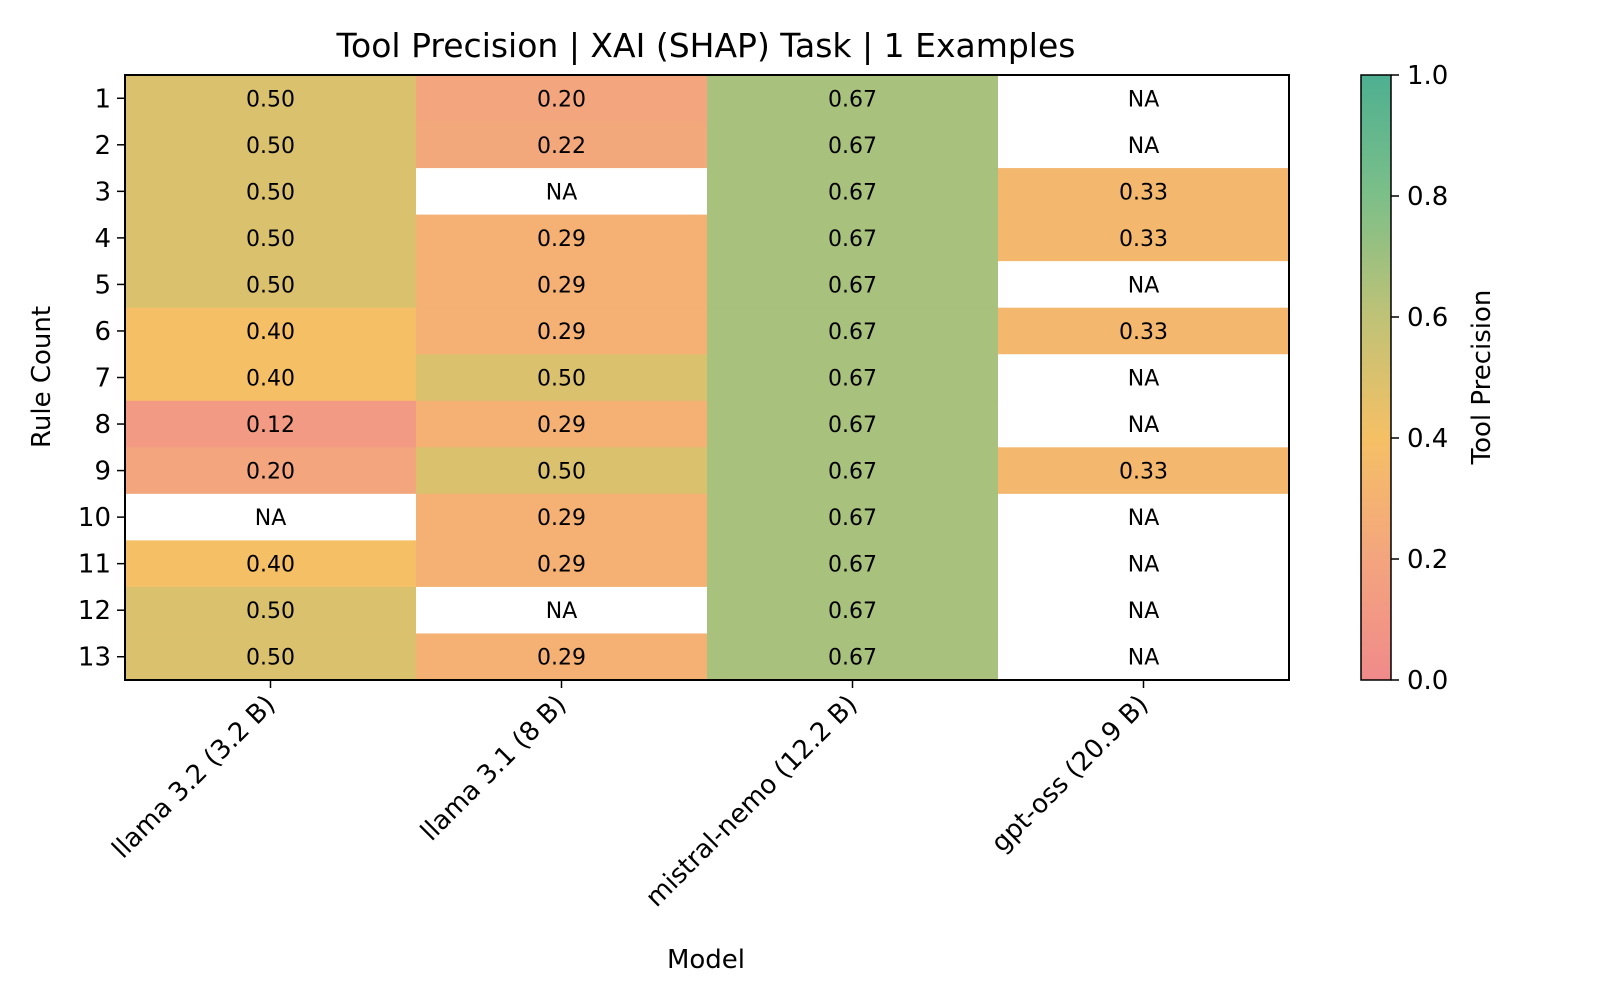 Image resolution: width=1600 pixels, height=1000 pixels. I want to click on colorbar-tick-label: 0.6, so click(1427, 318).